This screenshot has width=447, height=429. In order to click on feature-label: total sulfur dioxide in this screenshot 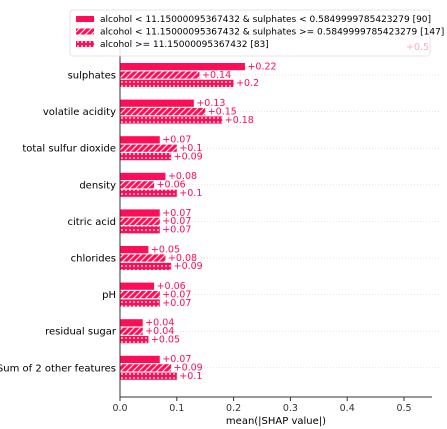, I will do `click(69, 149)`.